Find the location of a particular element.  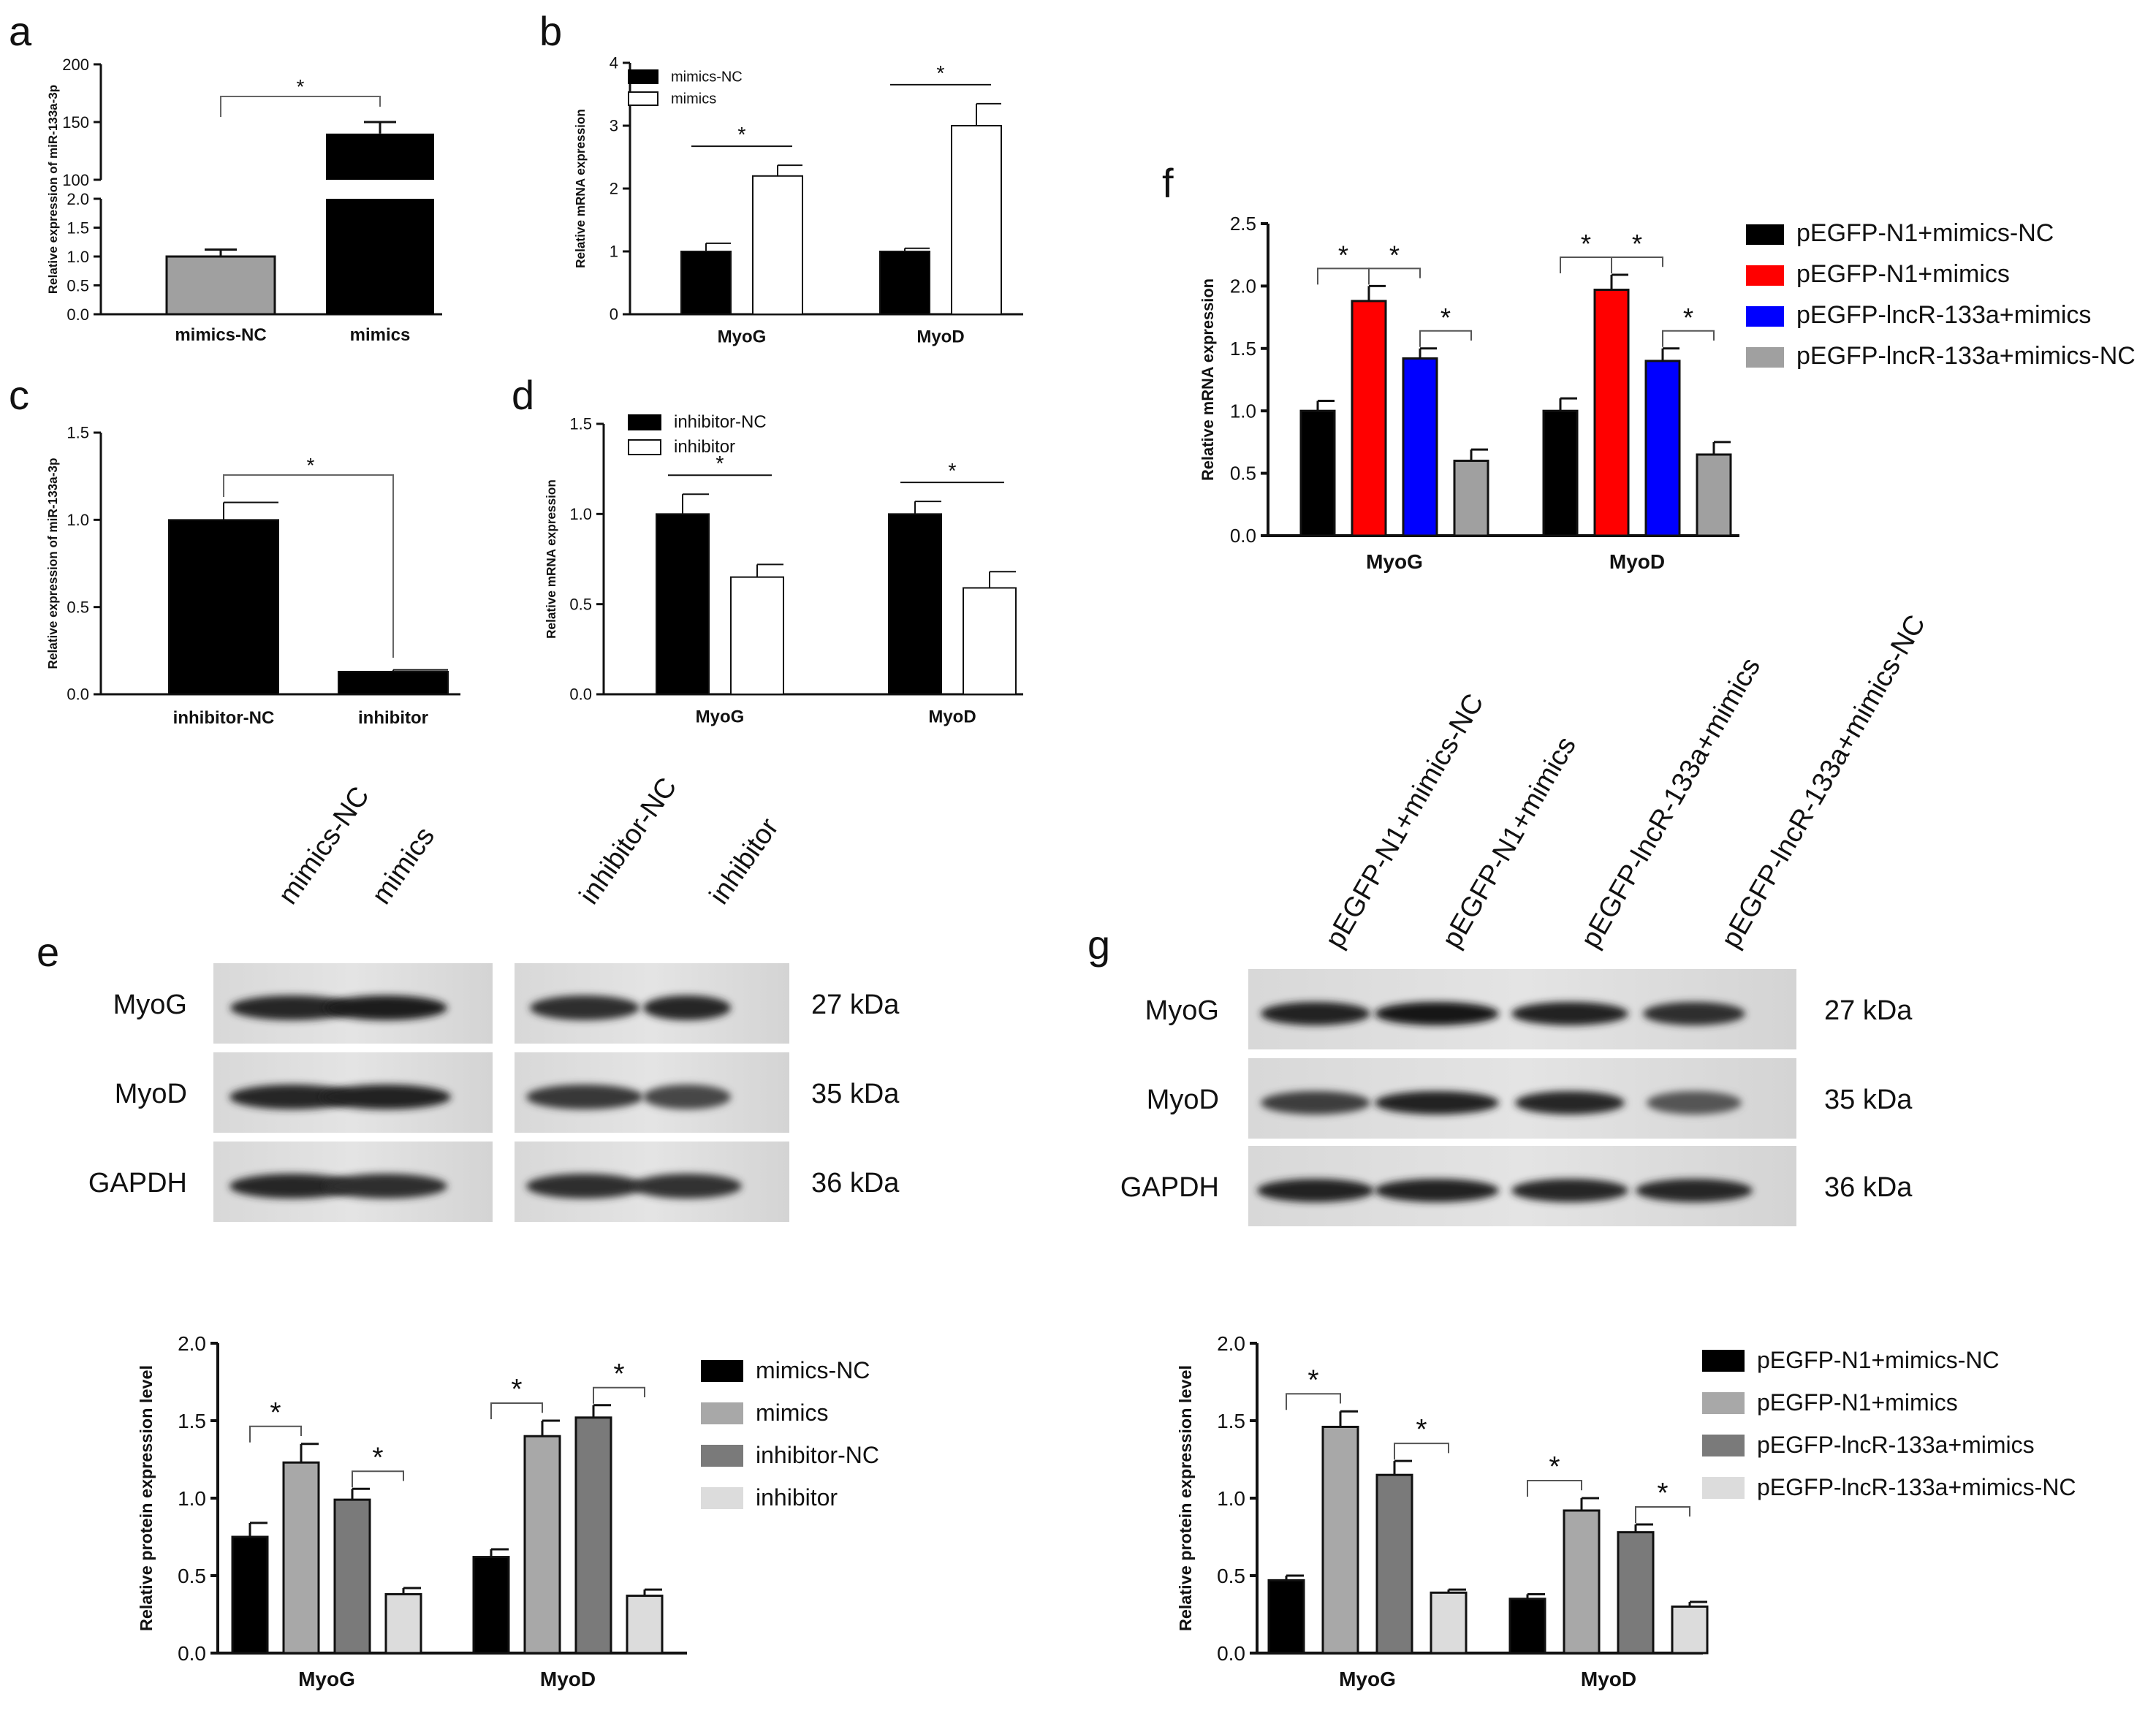

blot-e-lane-label: mimics is located at coordinates (404, 866).